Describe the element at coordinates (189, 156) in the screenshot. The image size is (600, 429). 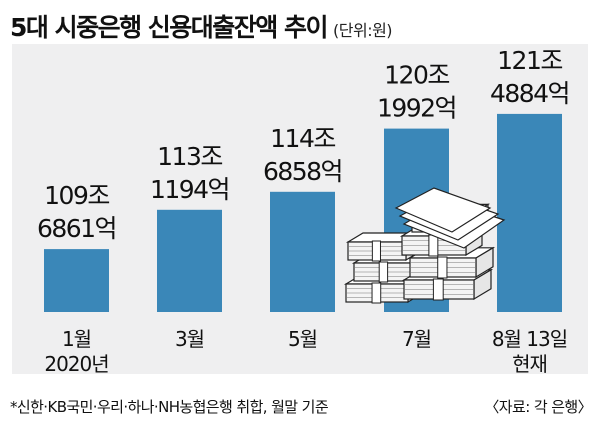
I see `data-label: 113조` at that location.